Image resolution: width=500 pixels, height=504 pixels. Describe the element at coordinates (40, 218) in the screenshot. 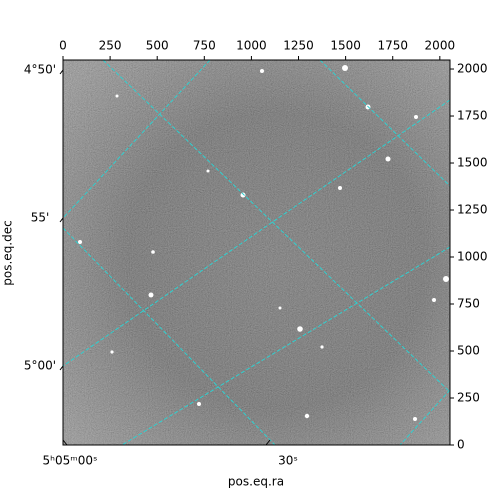

I see `dec-tick-label: 55'` at that location.